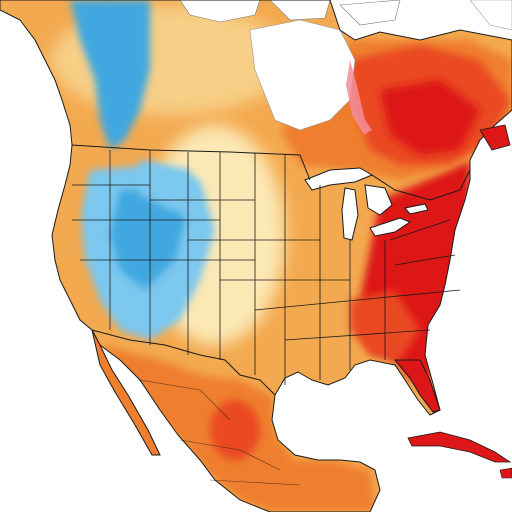 Image resolution: width=512 pixels, height=512 pixels. I want to click on newfoundland, so click(495, 137).